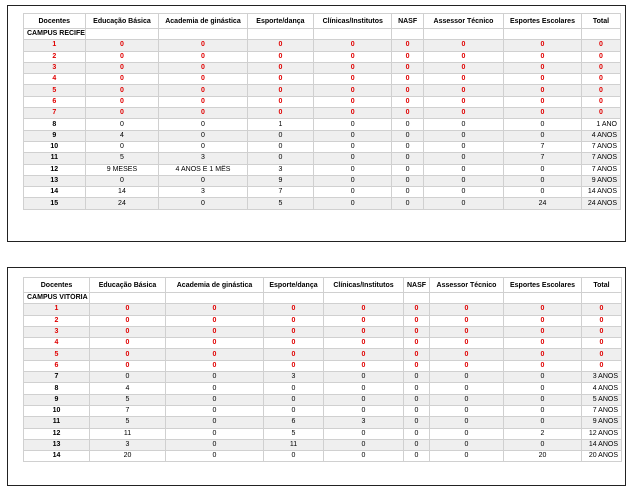 This screenshot has width=633, height=495. I want to click on table-row: 14 20 0 0 0 0 0 20 20 ANOS, so click(322, 456).